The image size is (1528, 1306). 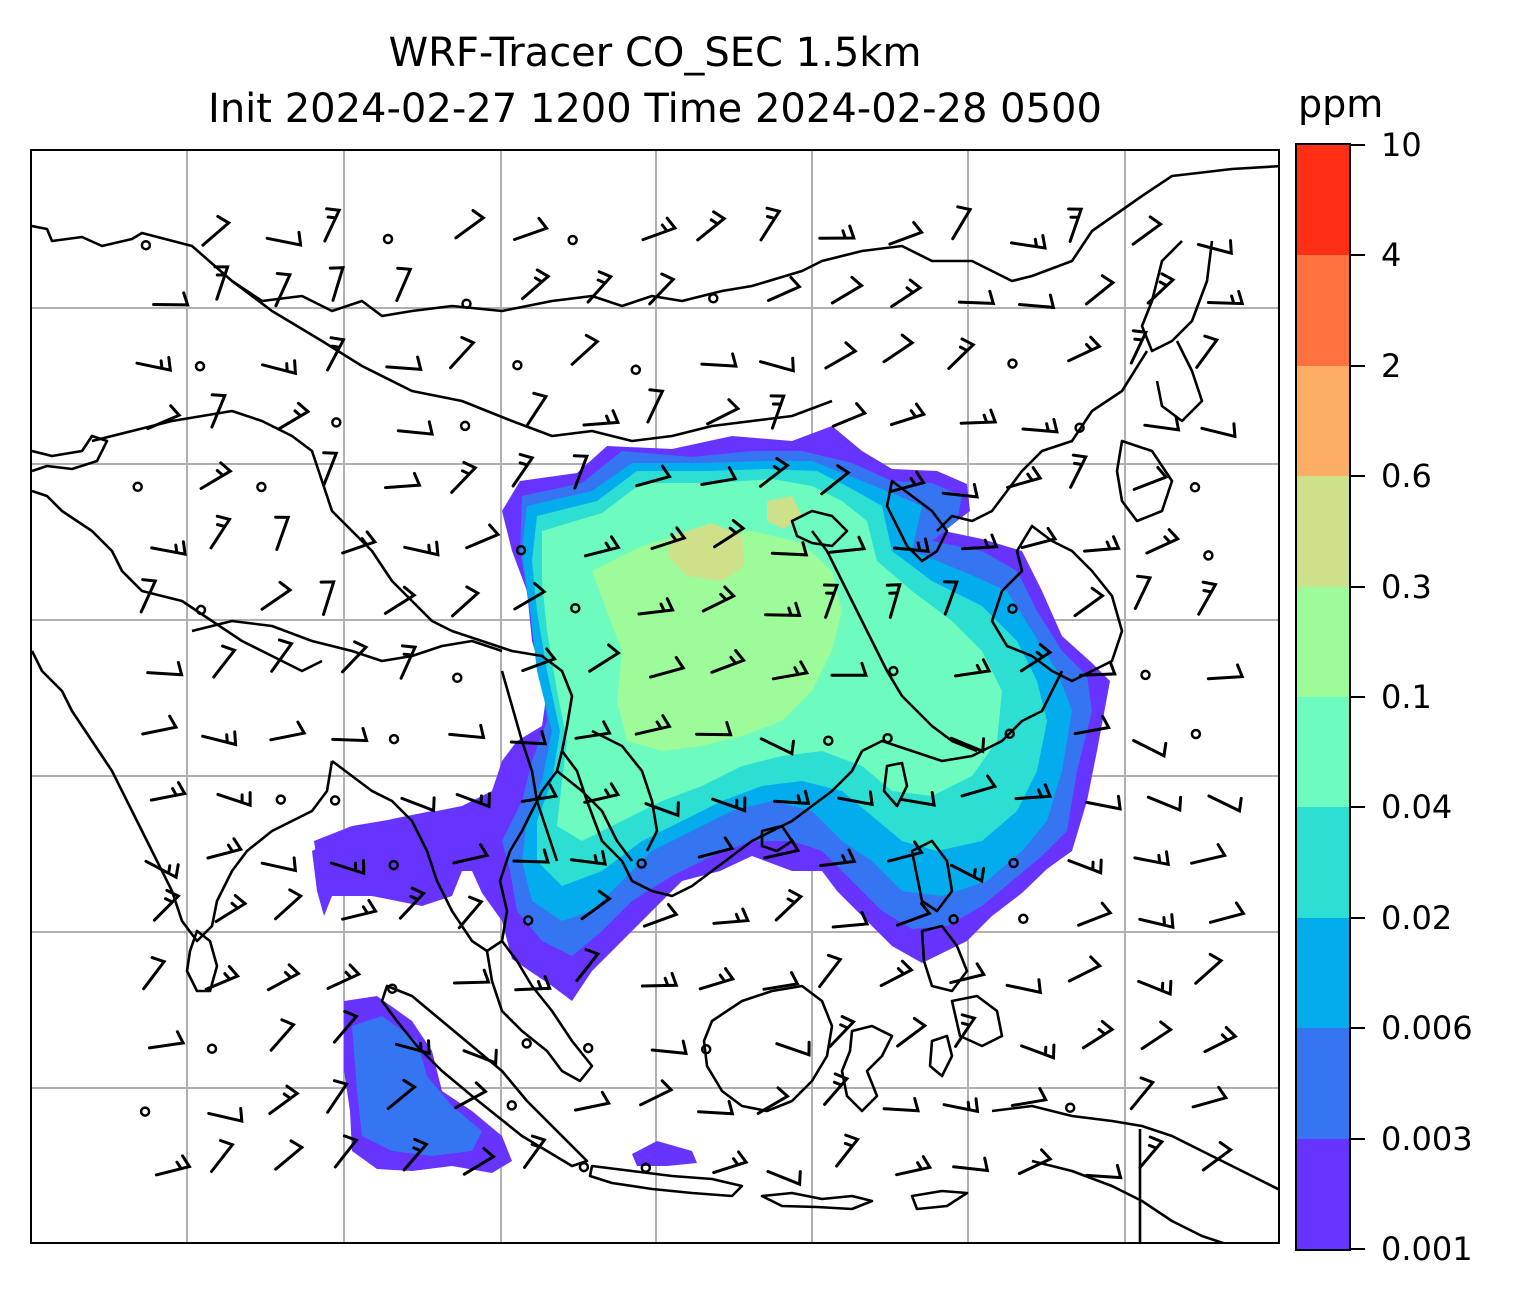 I want to click on colorbar-tick-label: 0.006, so click(x=1427, y=1028).